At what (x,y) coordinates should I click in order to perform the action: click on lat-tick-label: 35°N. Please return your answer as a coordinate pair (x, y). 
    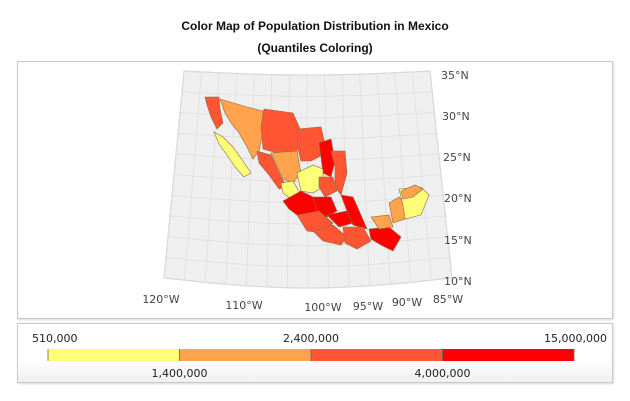
    Looking at the image, I should click on (455, 75).